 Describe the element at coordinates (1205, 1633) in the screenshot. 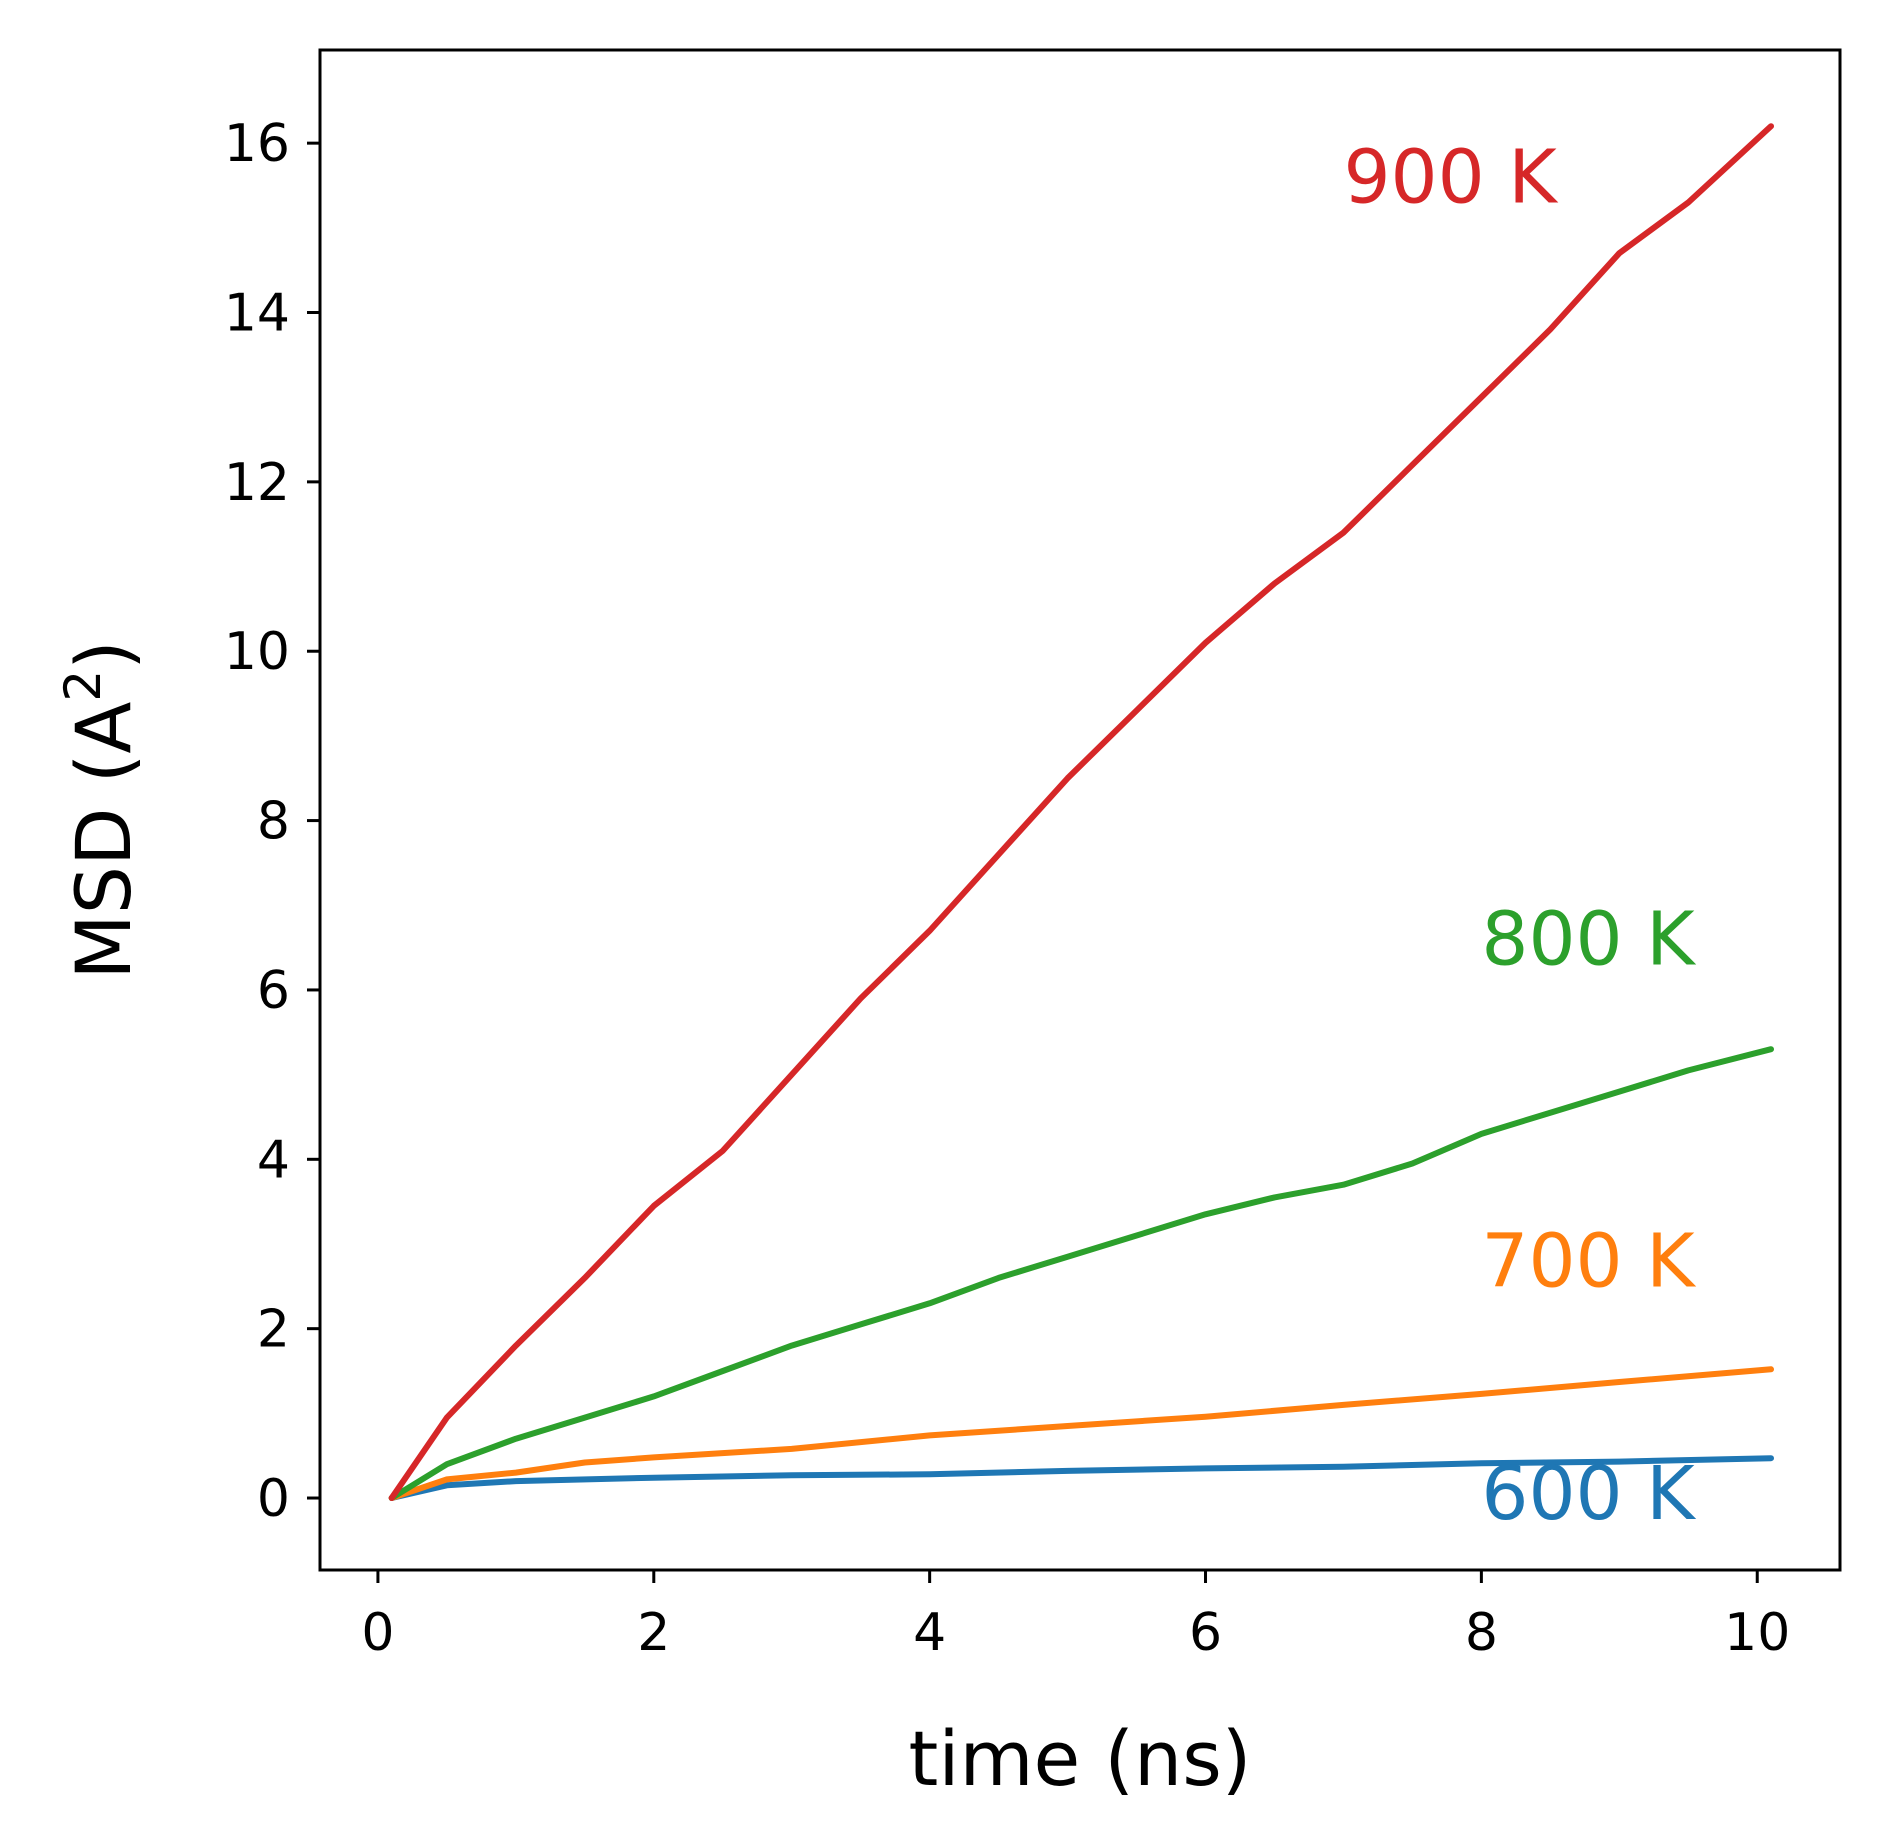

I see `x-tick-label-3: 6` at that location.